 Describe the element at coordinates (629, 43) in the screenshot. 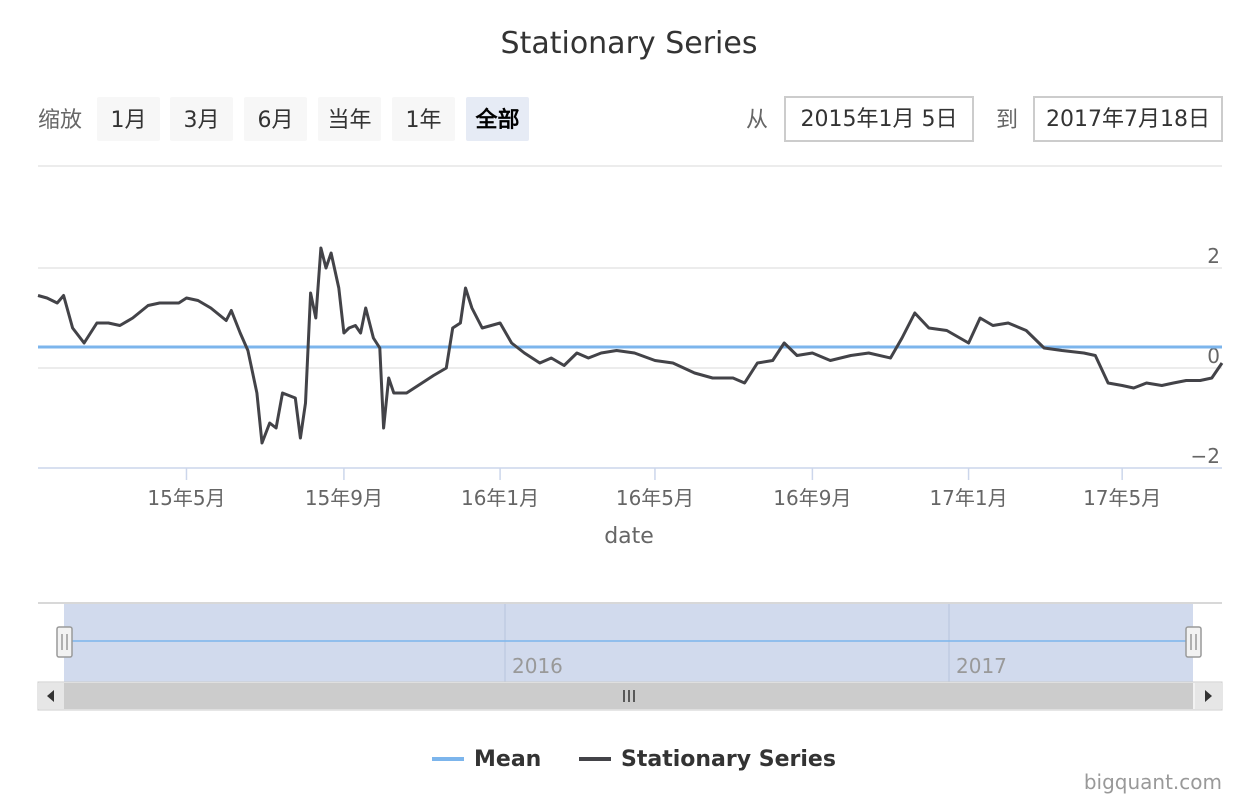

I see `chart-title: Stationary Series` at that location.